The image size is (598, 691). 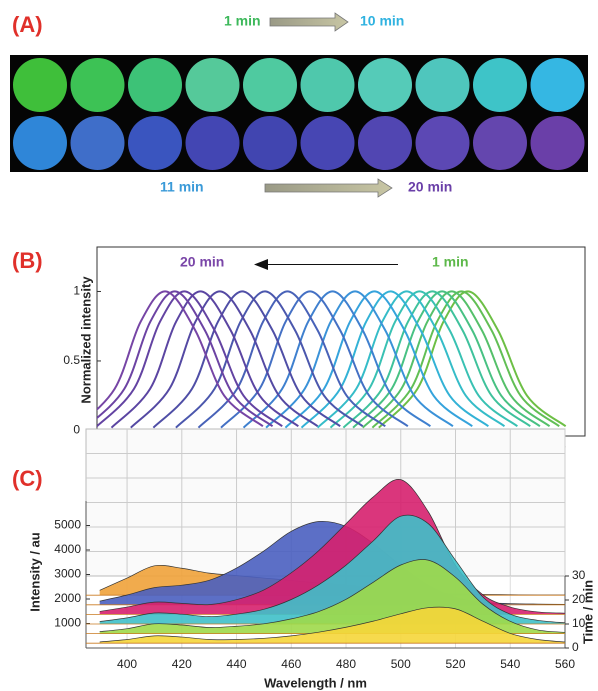 I want to click on panel-label: (C), so click(x=27, y=478).